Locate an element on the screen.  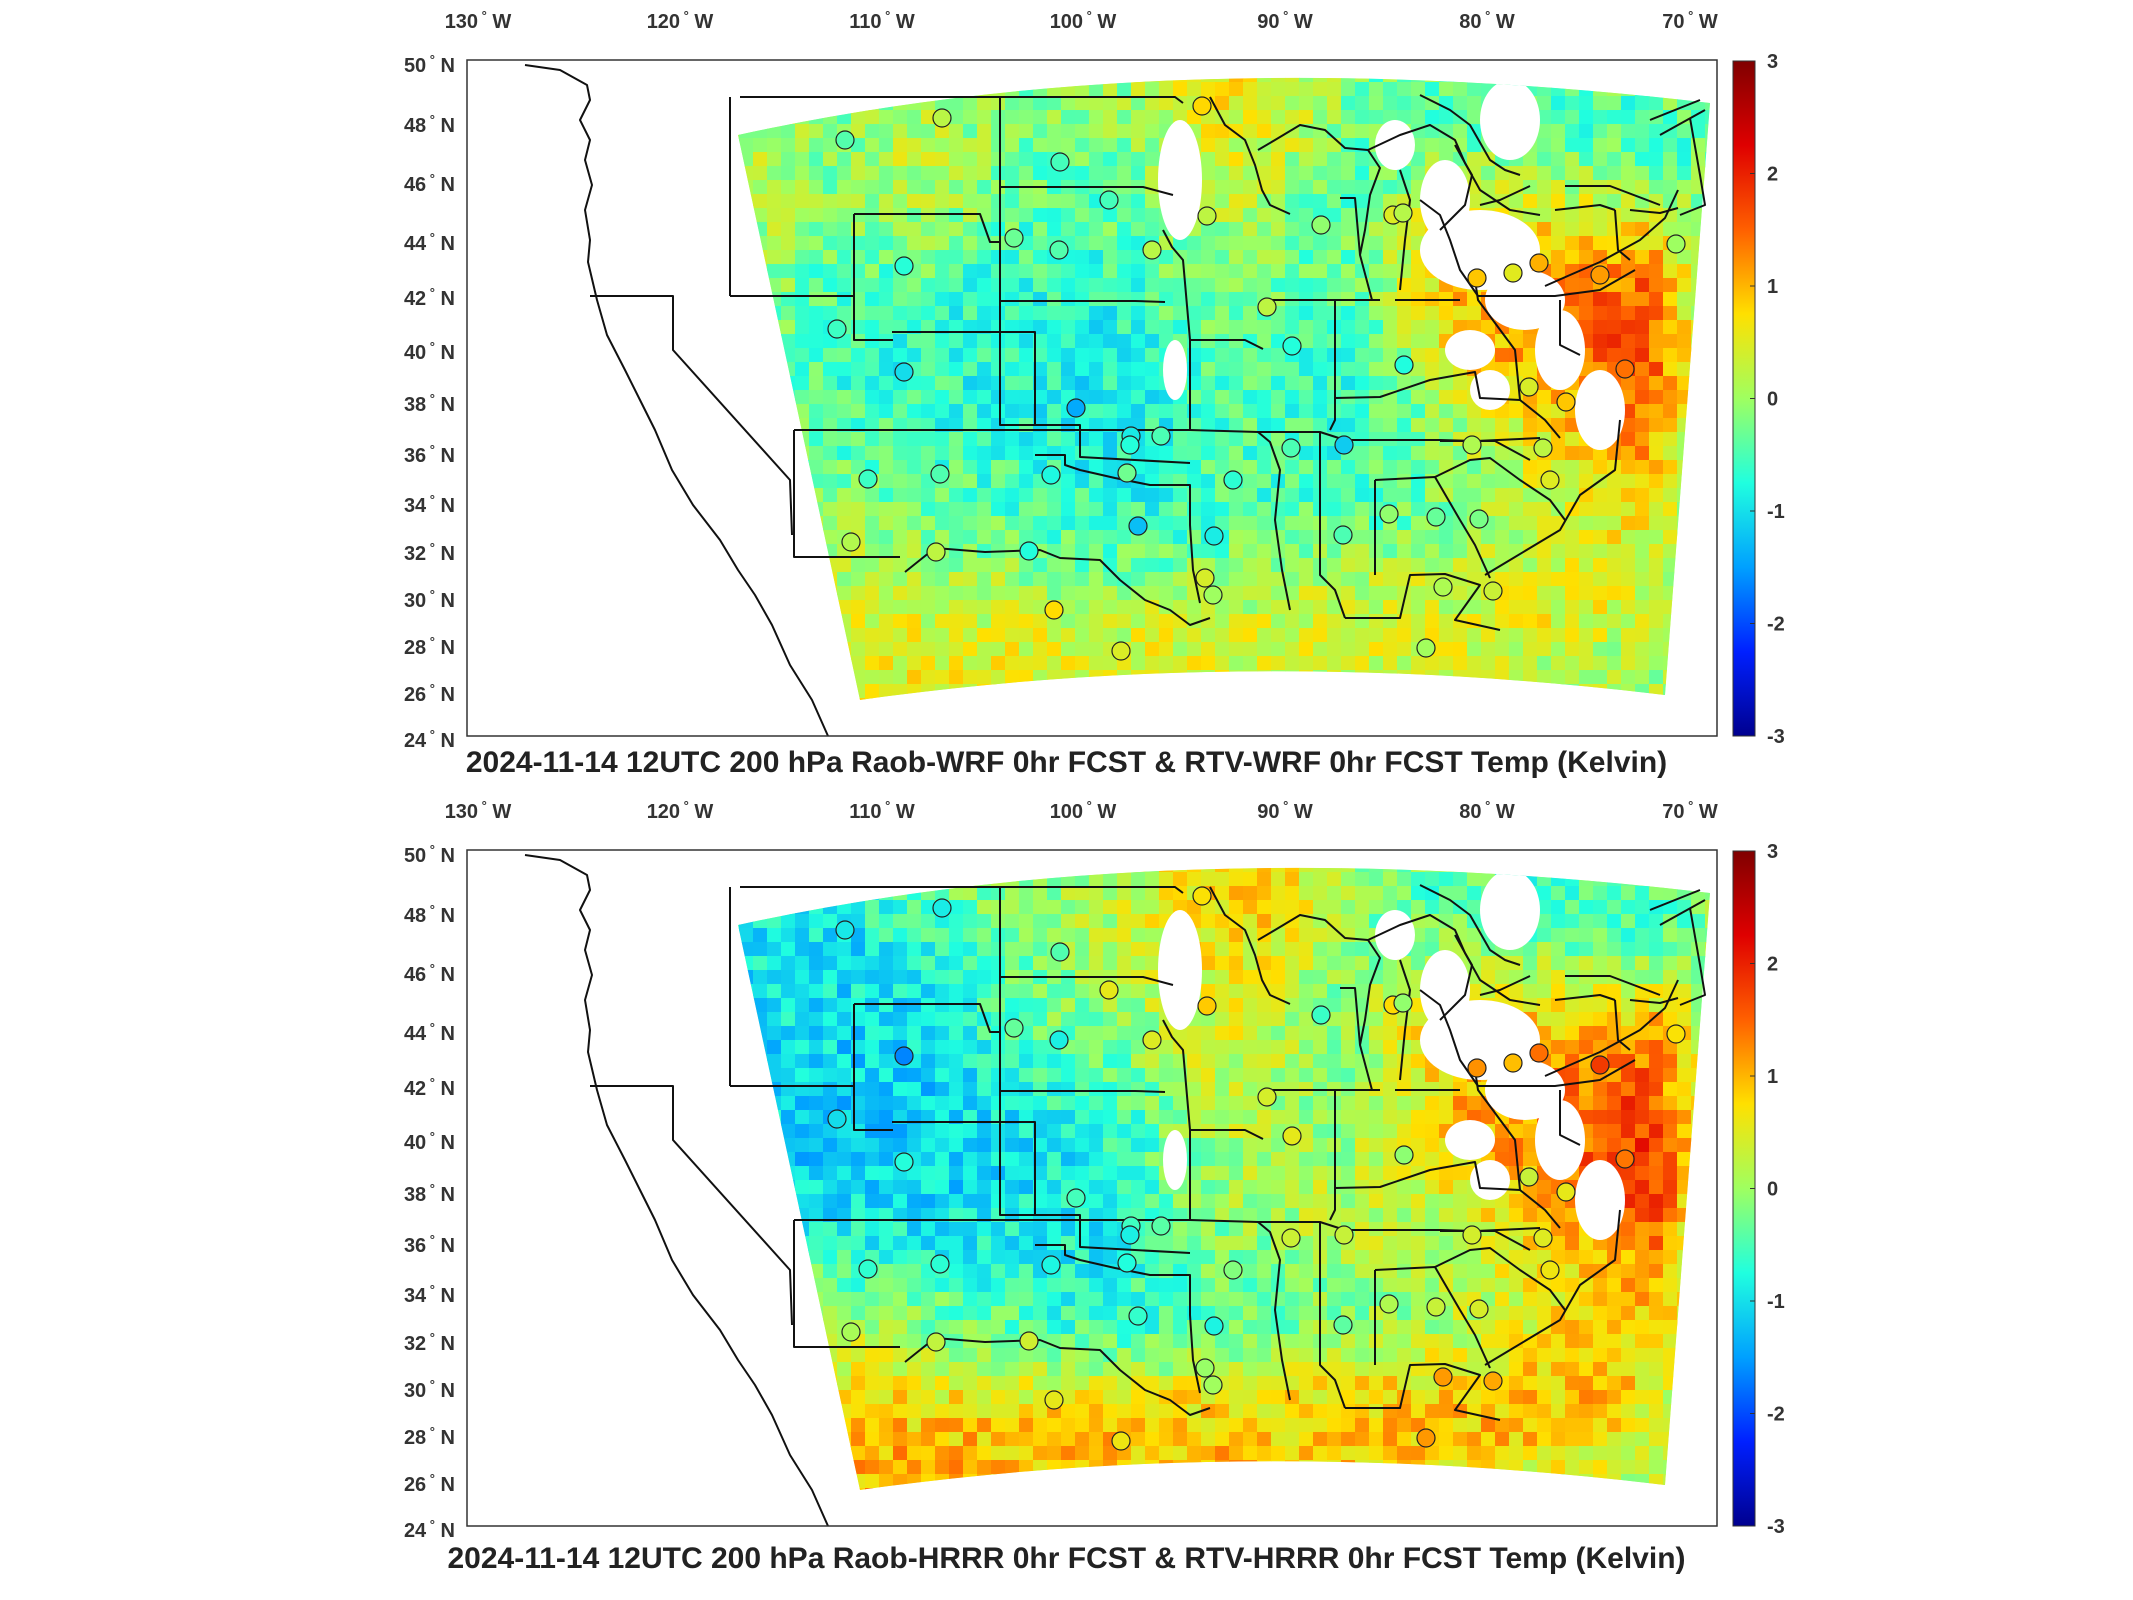
lat-tick-label: 48 ° N is located at coordinates (429, 914).